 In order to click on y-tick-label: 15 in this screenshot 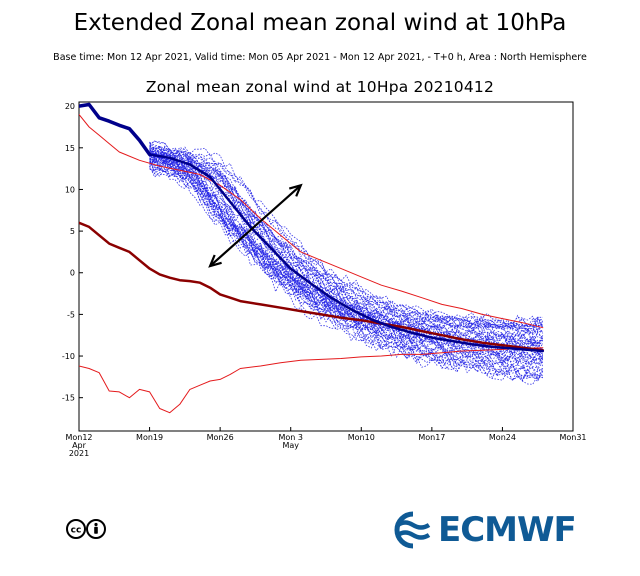, I will do `click(70, 148)`.